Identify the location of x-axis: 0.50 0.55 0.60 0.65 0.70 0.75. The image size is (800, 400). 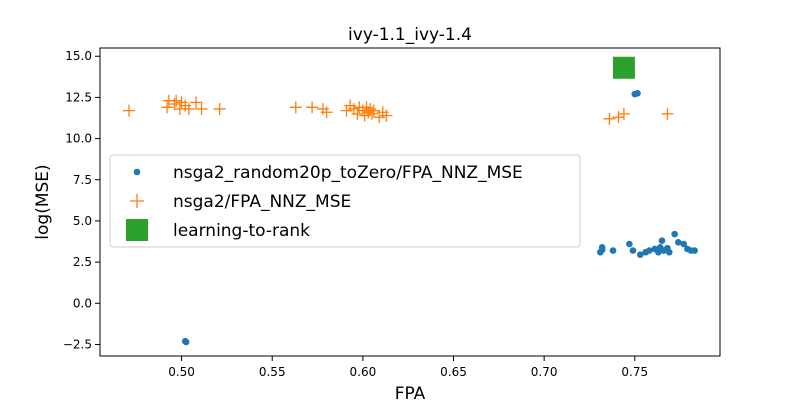
(408, 367).